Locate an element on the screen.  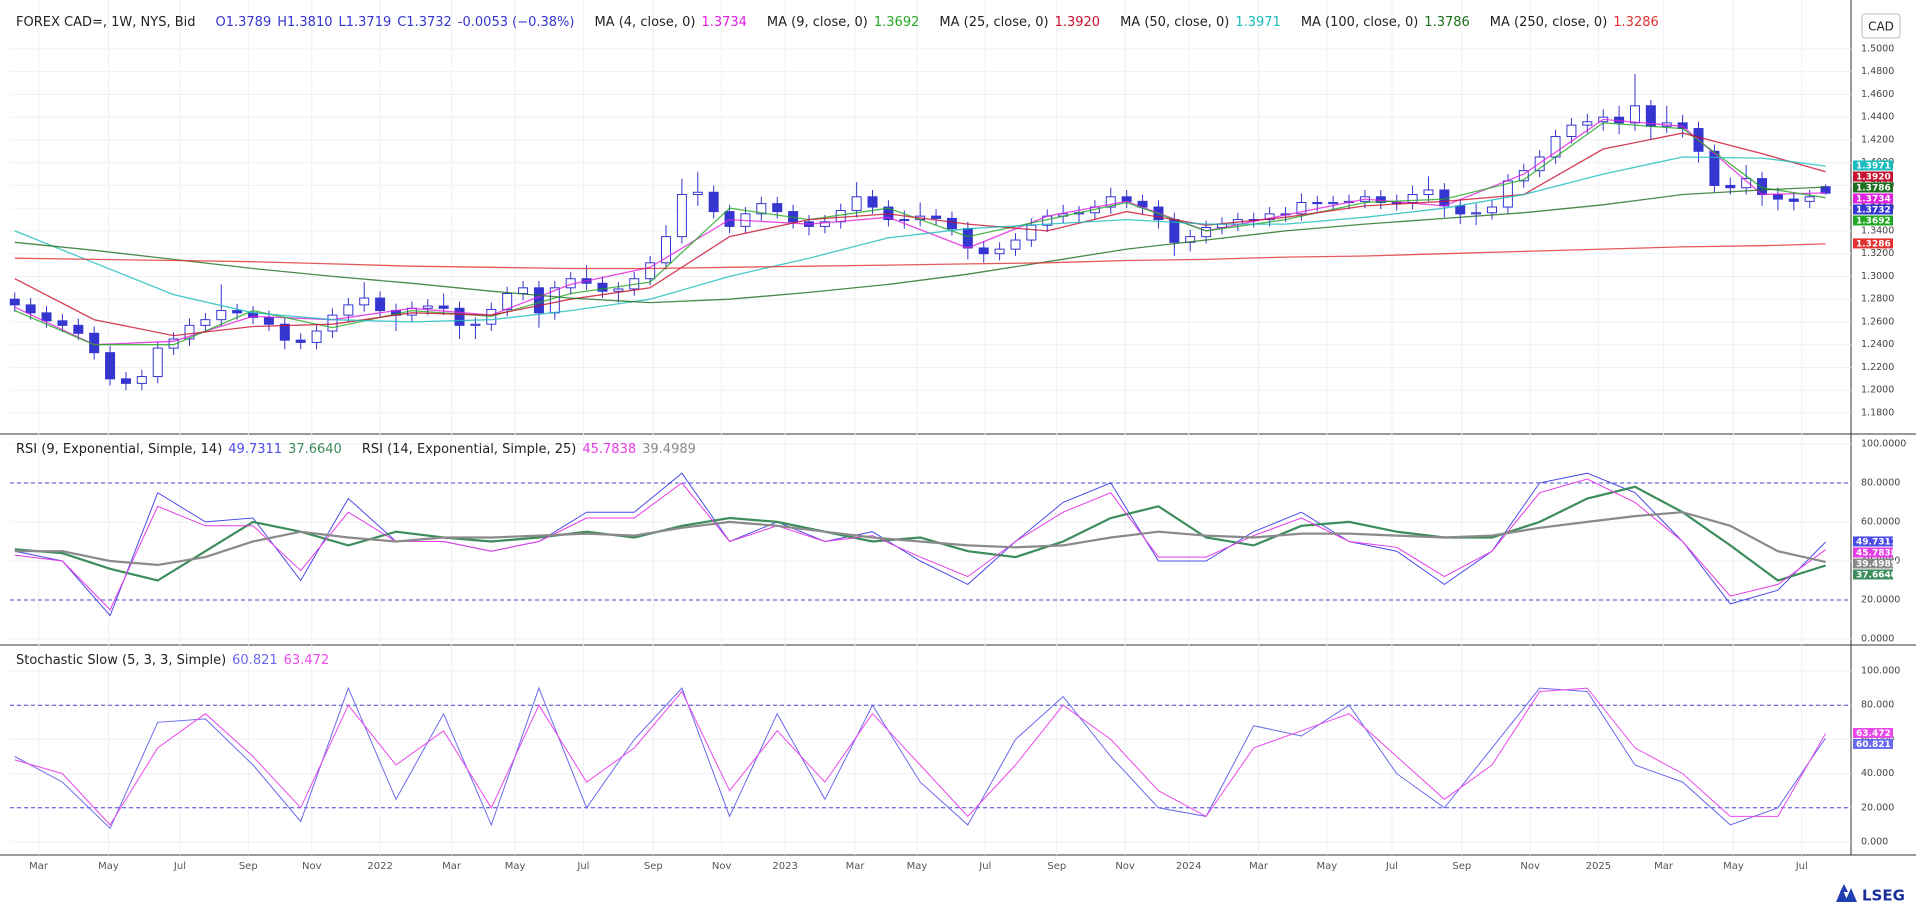
value-badge-label: 60.821 is located at coordinates (1873, 745).